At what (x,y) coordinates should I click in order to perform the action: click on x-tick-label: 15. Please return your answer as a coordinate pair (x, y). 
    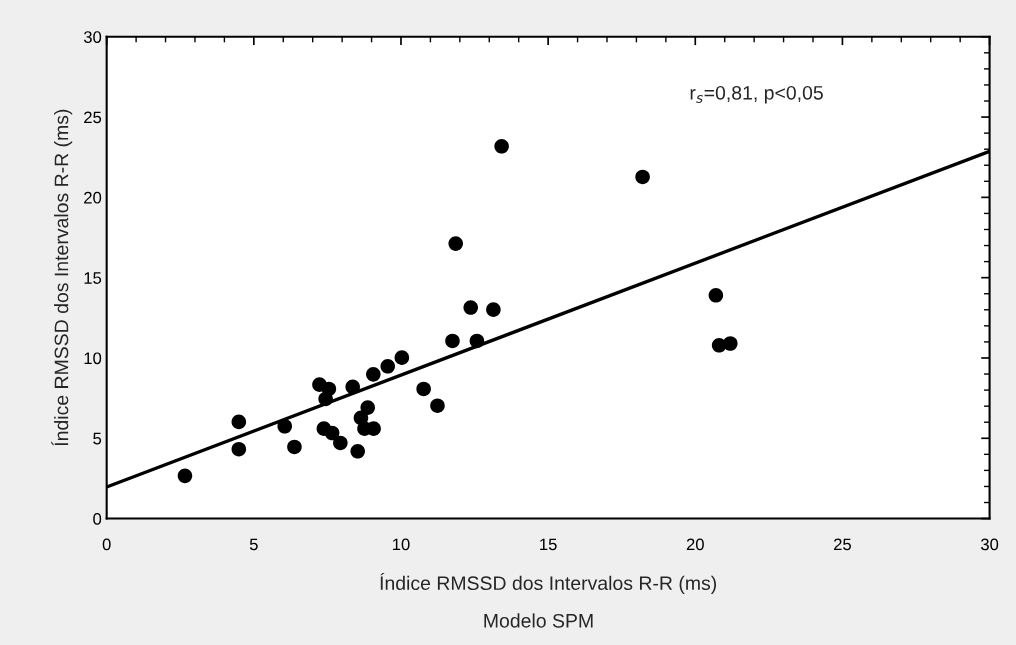
    Looking at the image, I should click on (548, 544).